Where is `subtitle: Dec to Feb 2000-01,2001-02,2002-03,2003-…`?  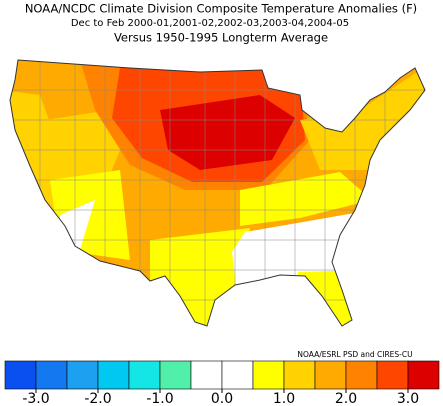 subtitle: Dec to Feb 2000-01,2001-02,2002-03,2003-… is located at coordinates (210, 23).